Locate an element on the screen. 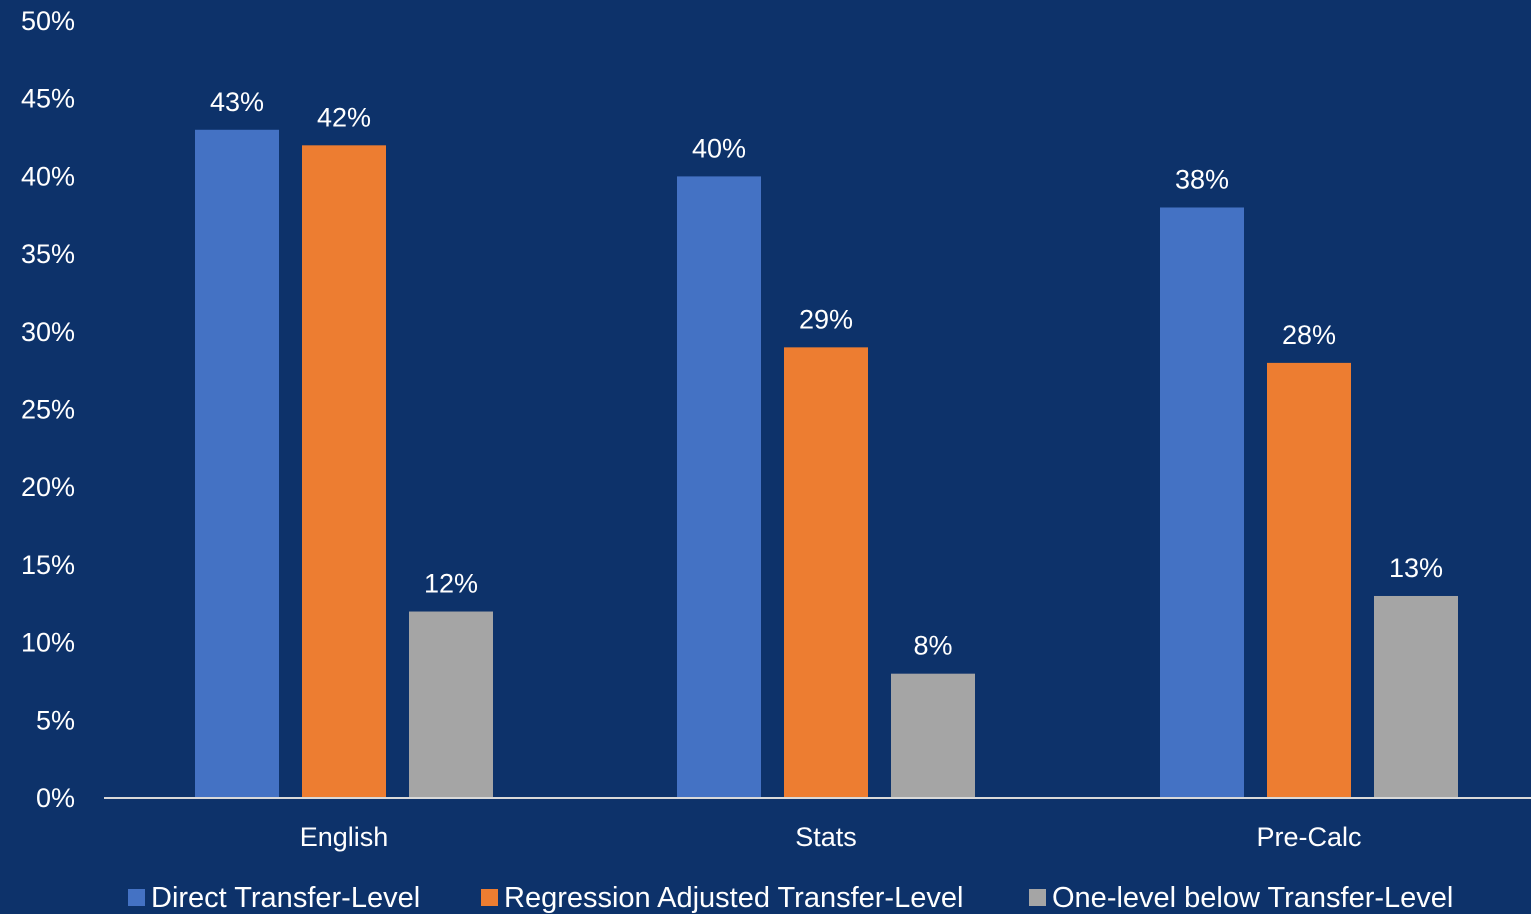  y-tick-label: 30% is located at coordinates (48, 332).